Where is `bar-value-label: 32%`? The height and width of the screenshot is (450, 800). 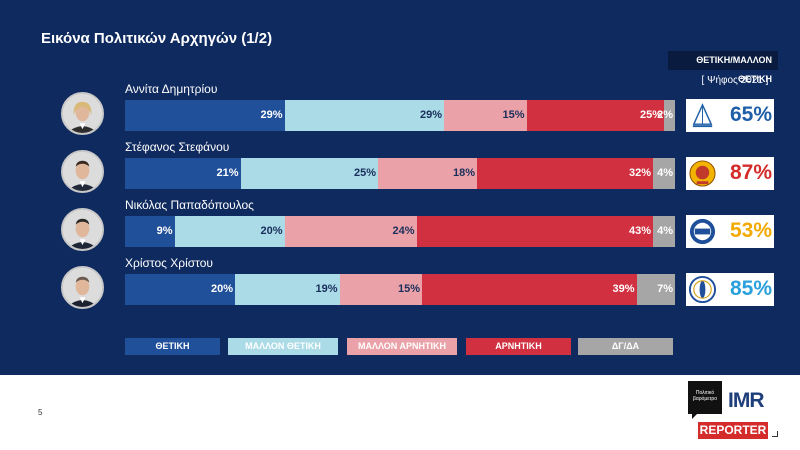
bar-value-label: 32% is located at coordinates (639, 173).